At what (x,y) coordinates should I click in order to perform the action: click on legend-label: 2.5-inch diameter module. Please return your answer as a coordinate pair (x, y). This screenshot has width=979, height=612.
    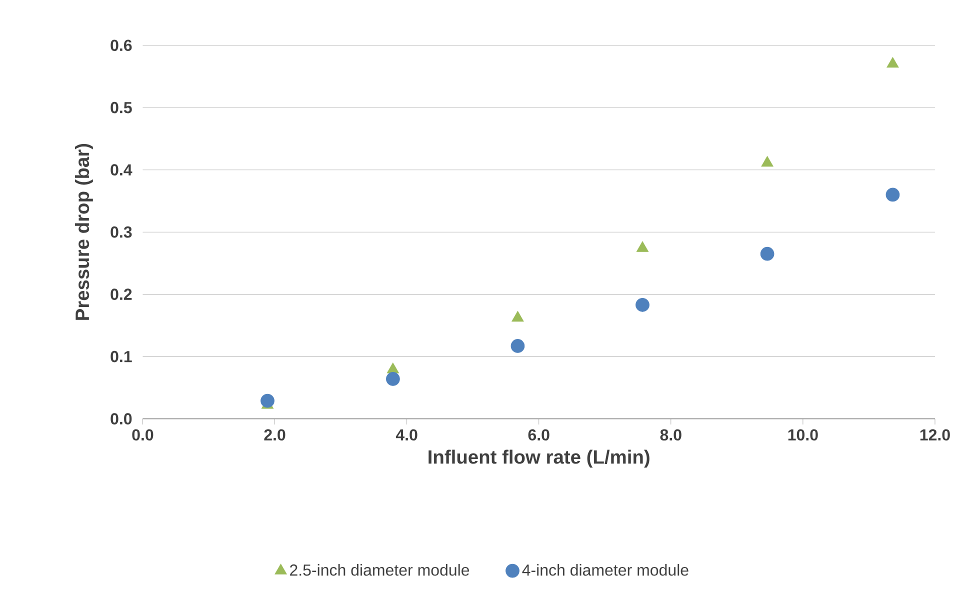
    Looking at the image, I should click on (380, 570).